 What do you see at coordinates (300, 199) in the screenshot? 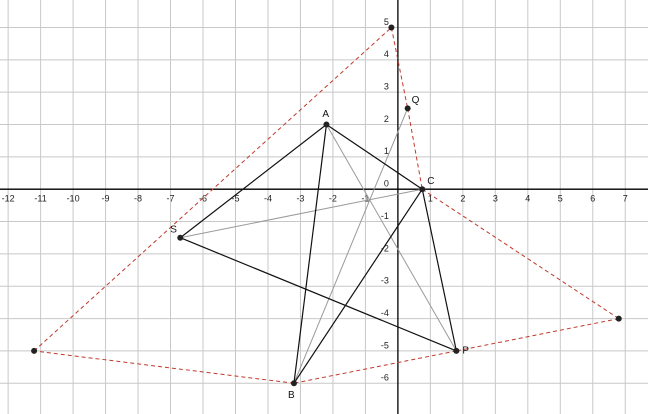
I see `x-tick-label: -3` at bounding box center [300, 199].